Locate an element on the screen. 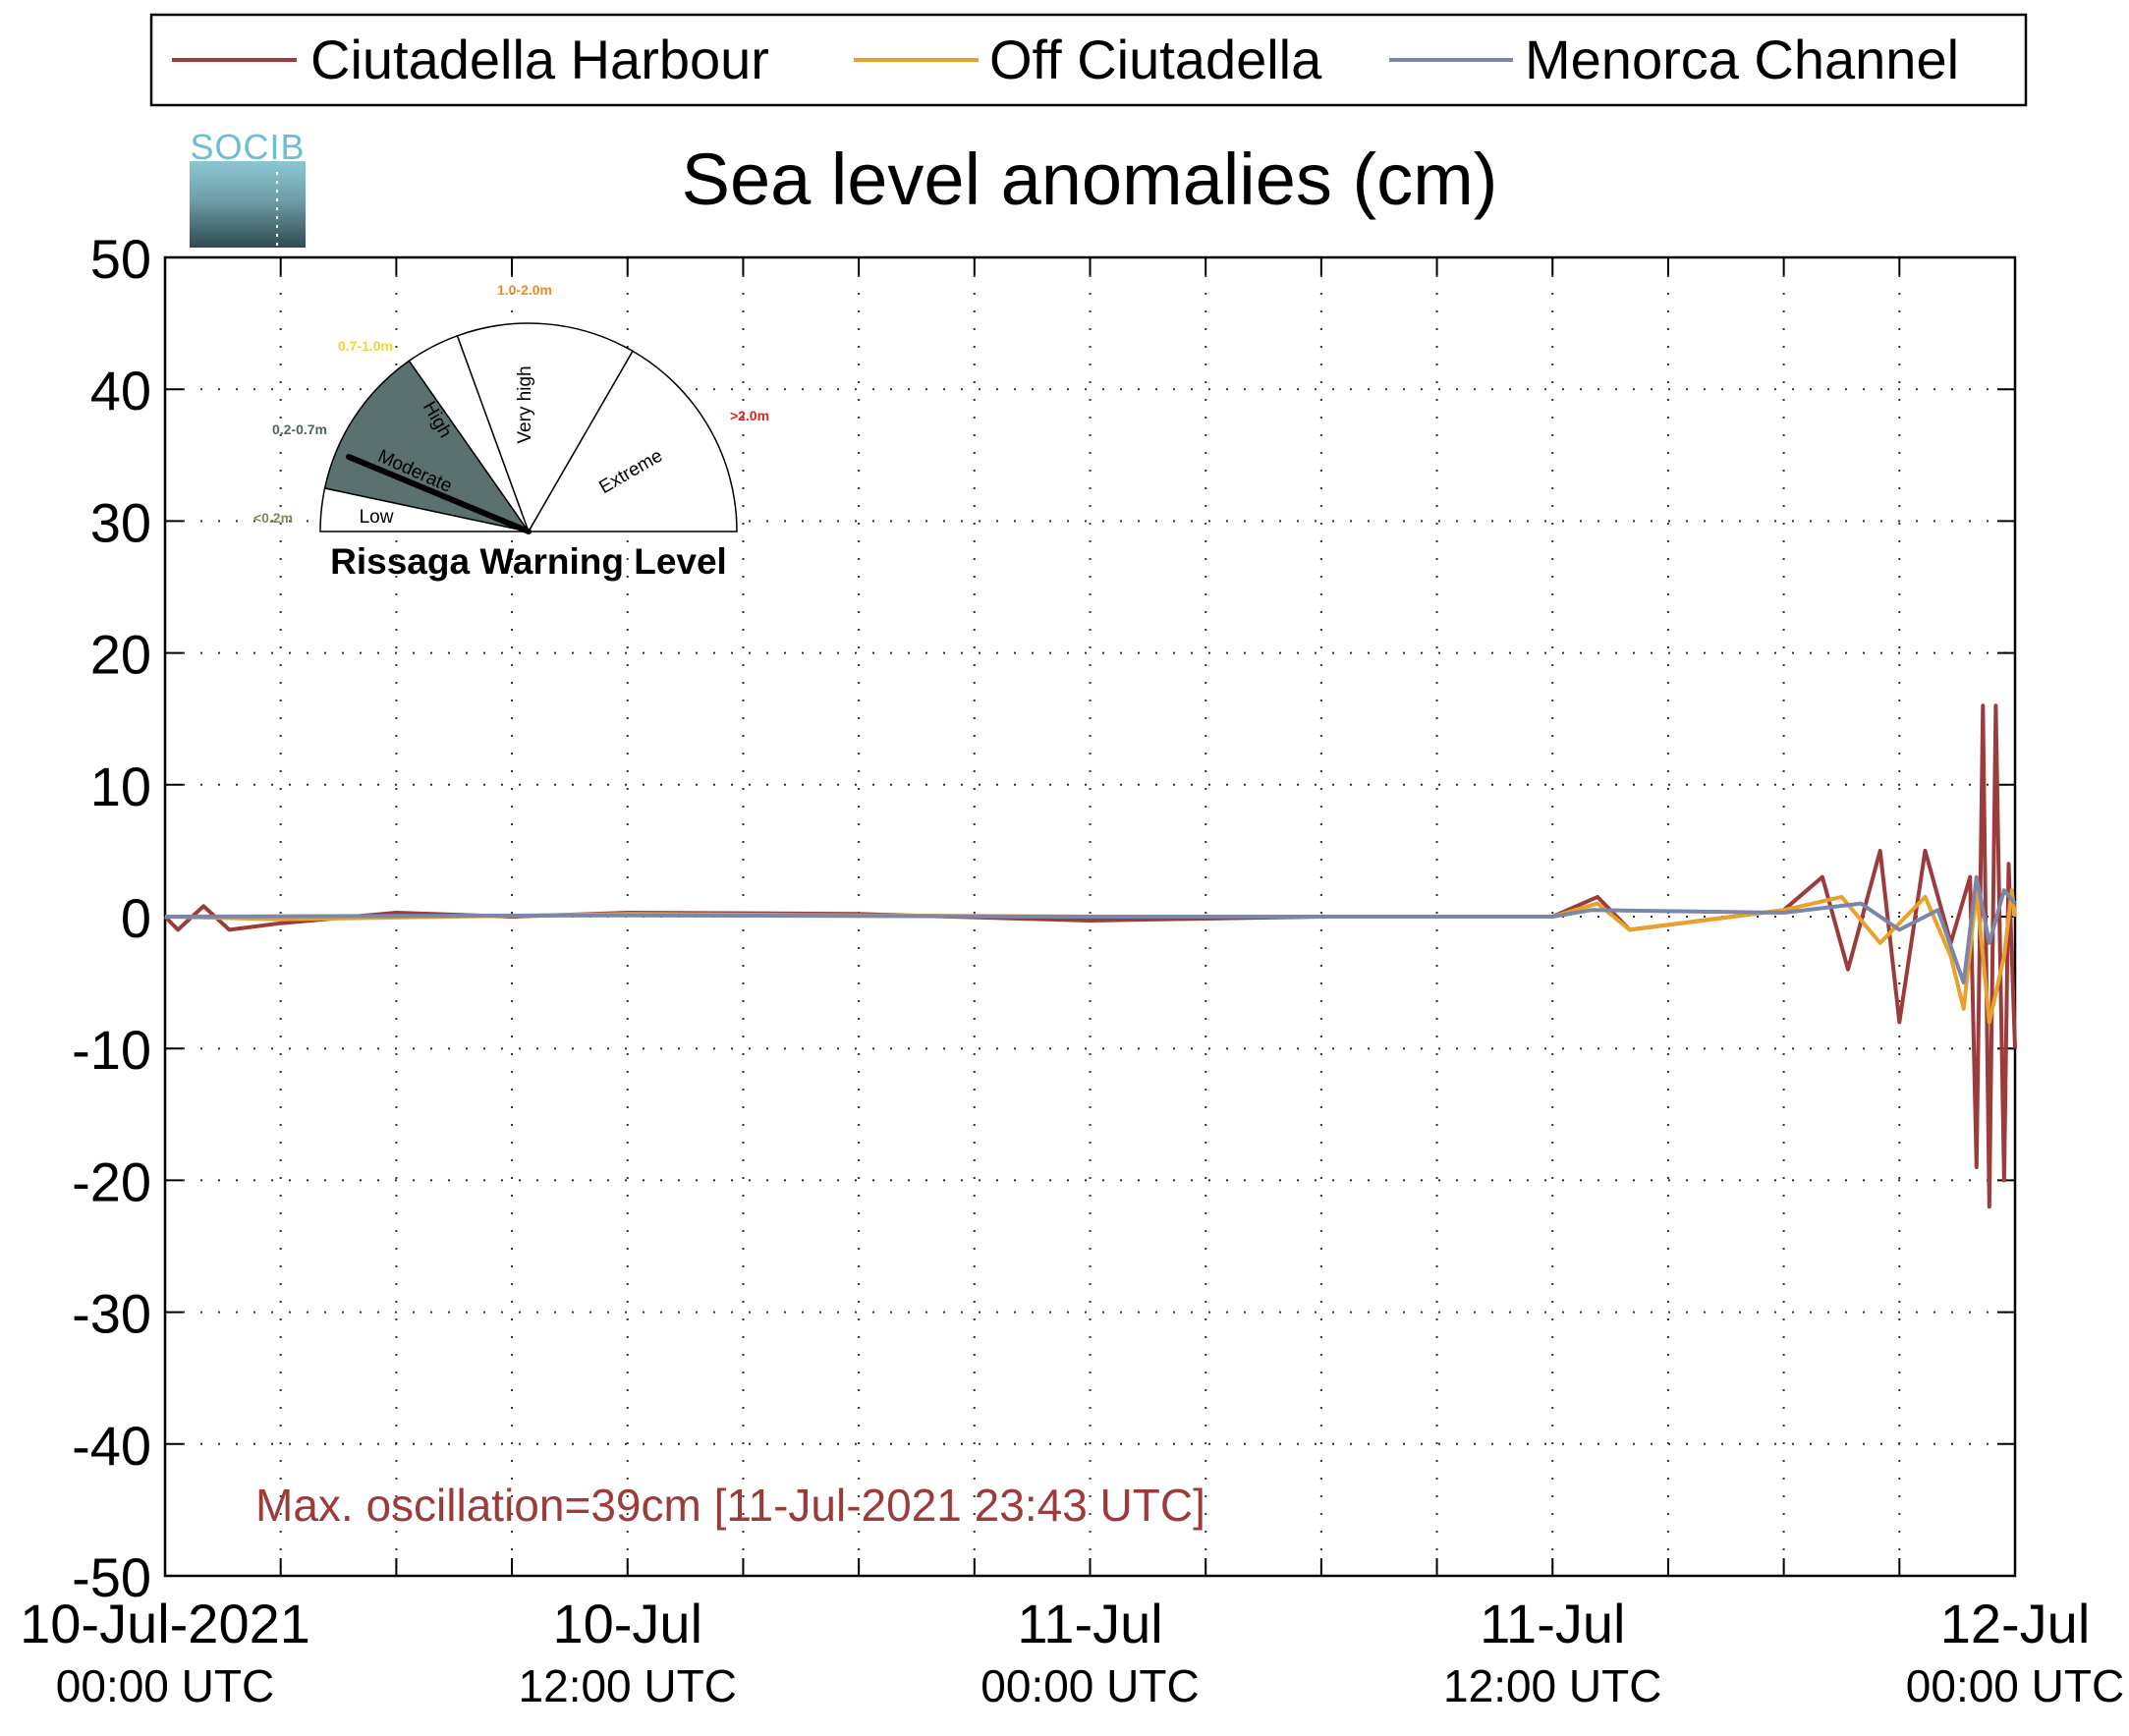 The height and width of the screenshot is (1736, 2129). gauge-title: Rissaga Warning Level is located at coordinates (528, 561).